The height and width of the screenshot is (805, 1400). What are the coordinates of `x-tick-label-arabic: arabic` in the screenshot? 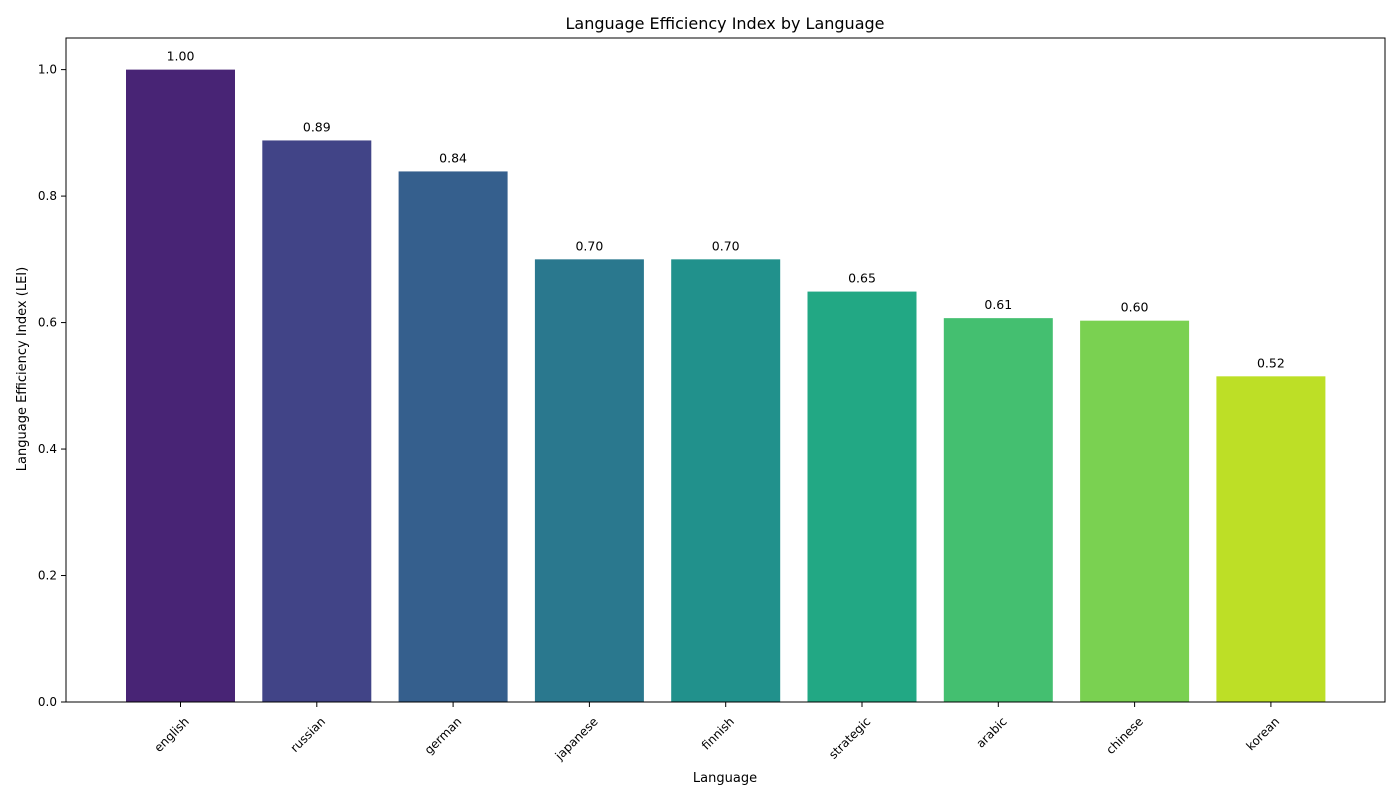 It's located at (991, 732).